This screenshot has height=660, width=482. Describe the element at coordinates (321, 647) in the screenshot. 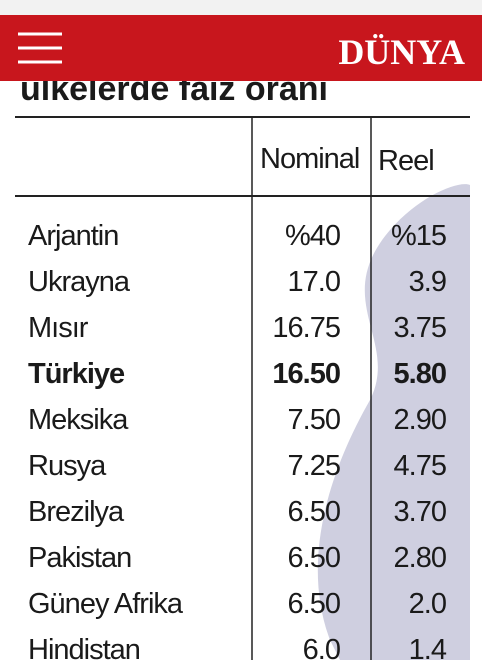

I see `nominal-rate: 6.0` at that location.